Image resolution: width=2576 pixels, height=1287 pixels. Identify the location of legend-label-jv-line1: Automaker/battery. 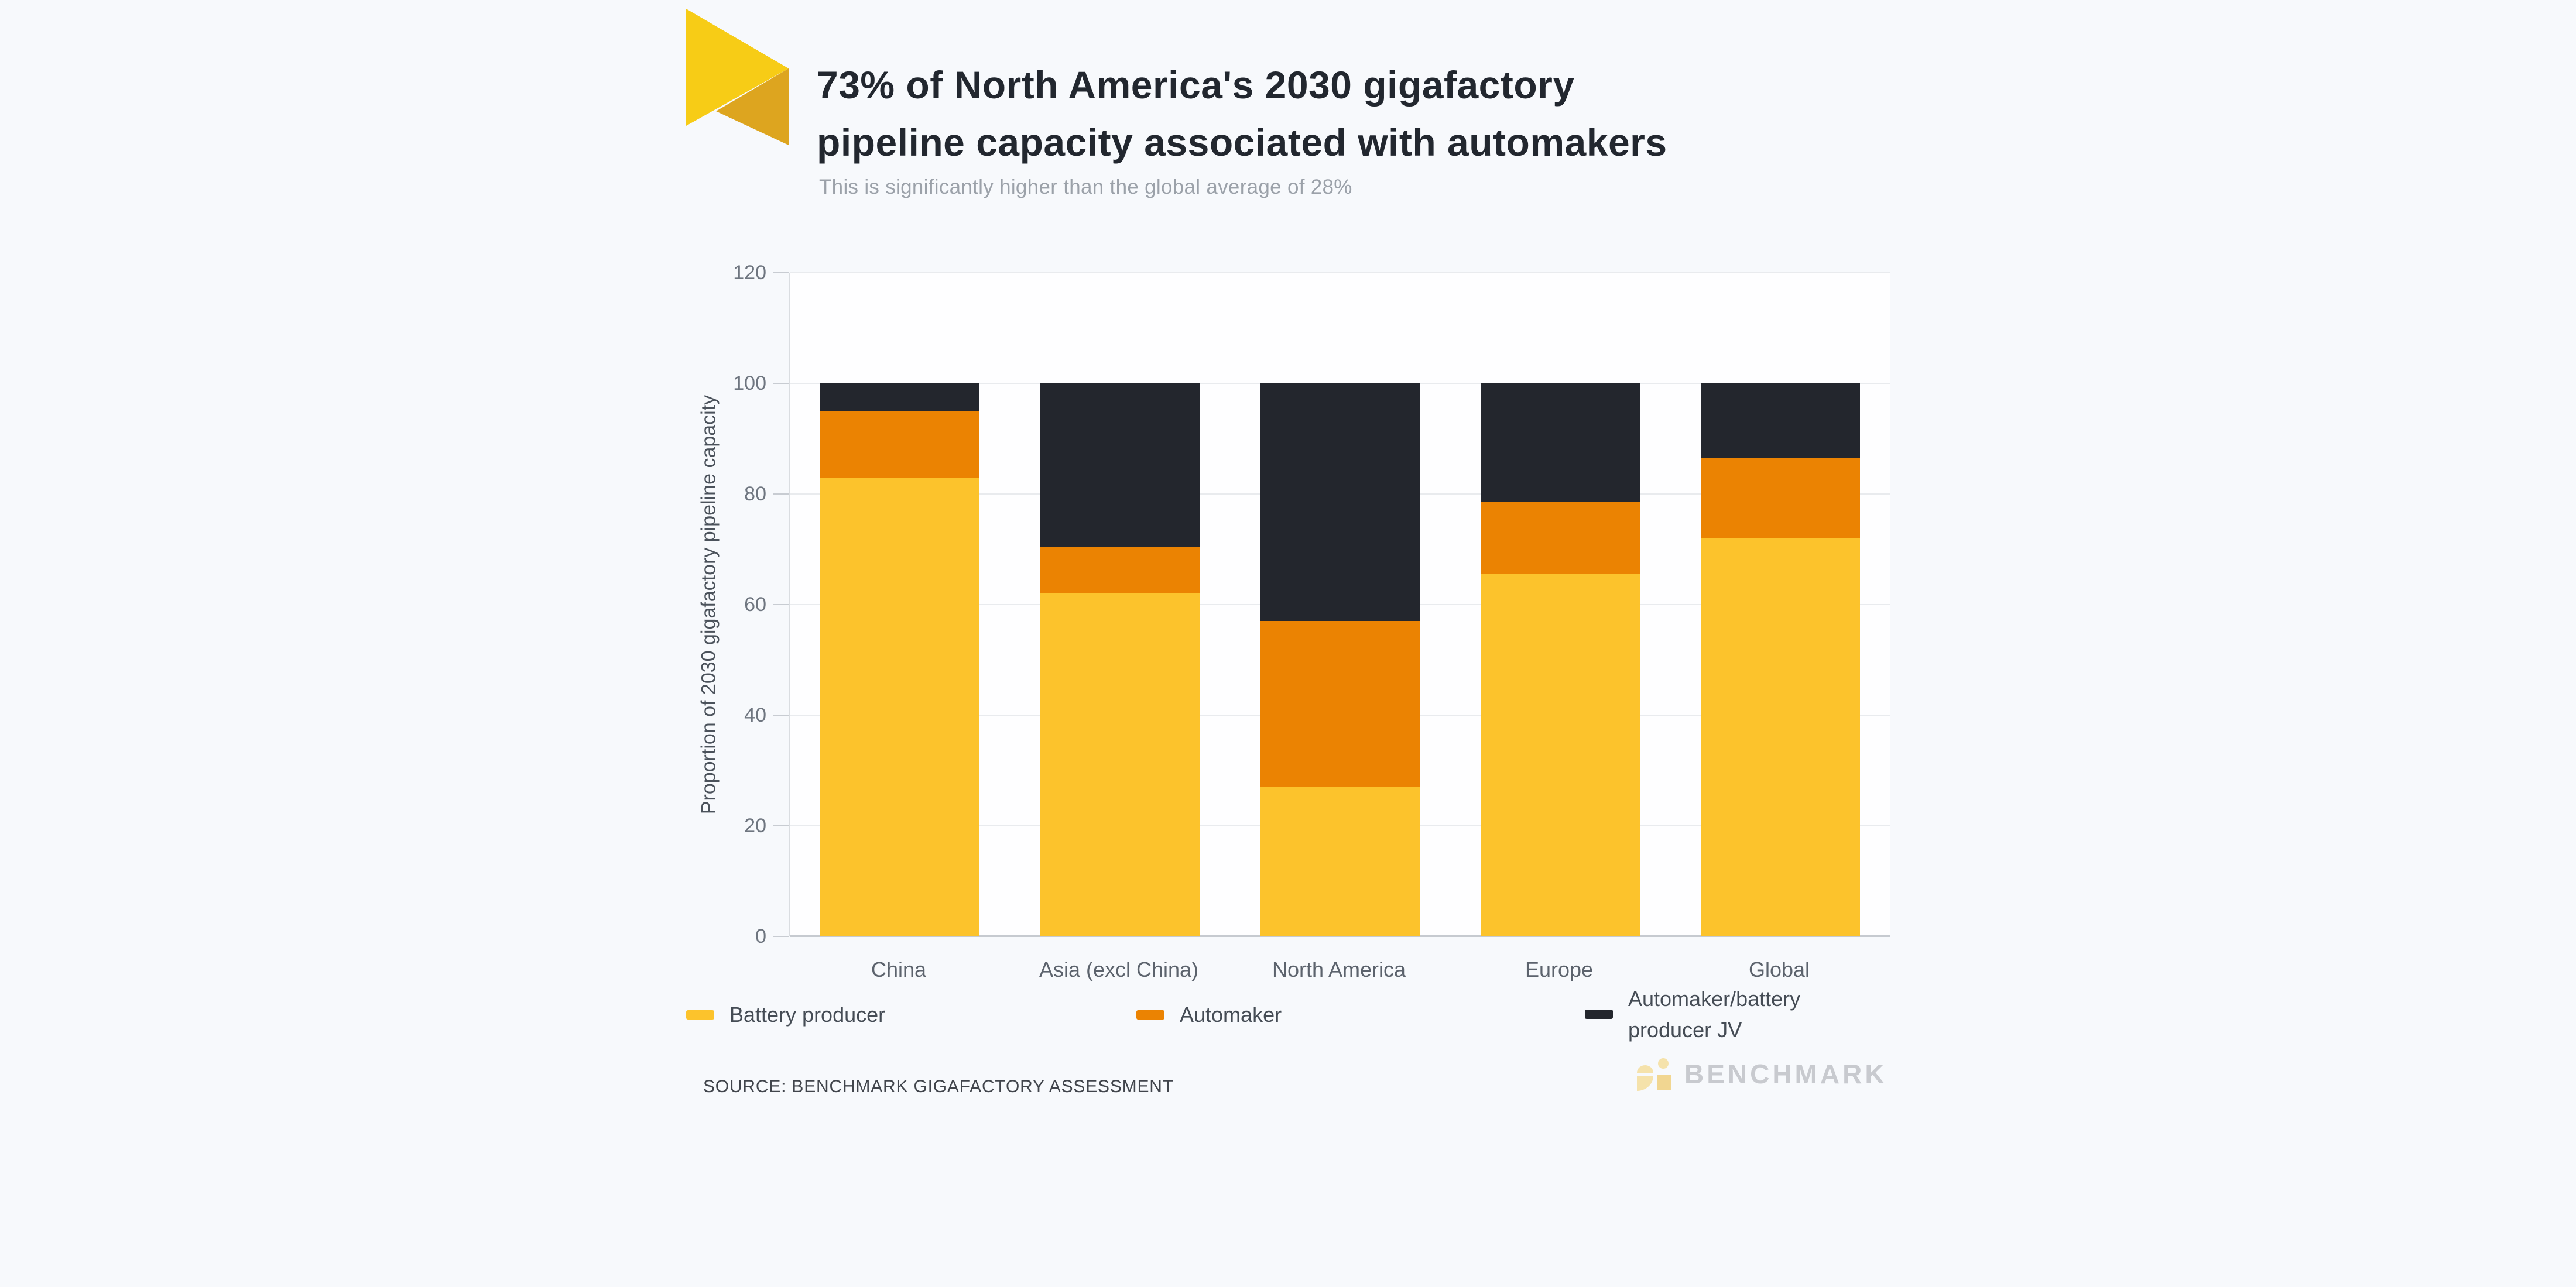
(1714, 999).